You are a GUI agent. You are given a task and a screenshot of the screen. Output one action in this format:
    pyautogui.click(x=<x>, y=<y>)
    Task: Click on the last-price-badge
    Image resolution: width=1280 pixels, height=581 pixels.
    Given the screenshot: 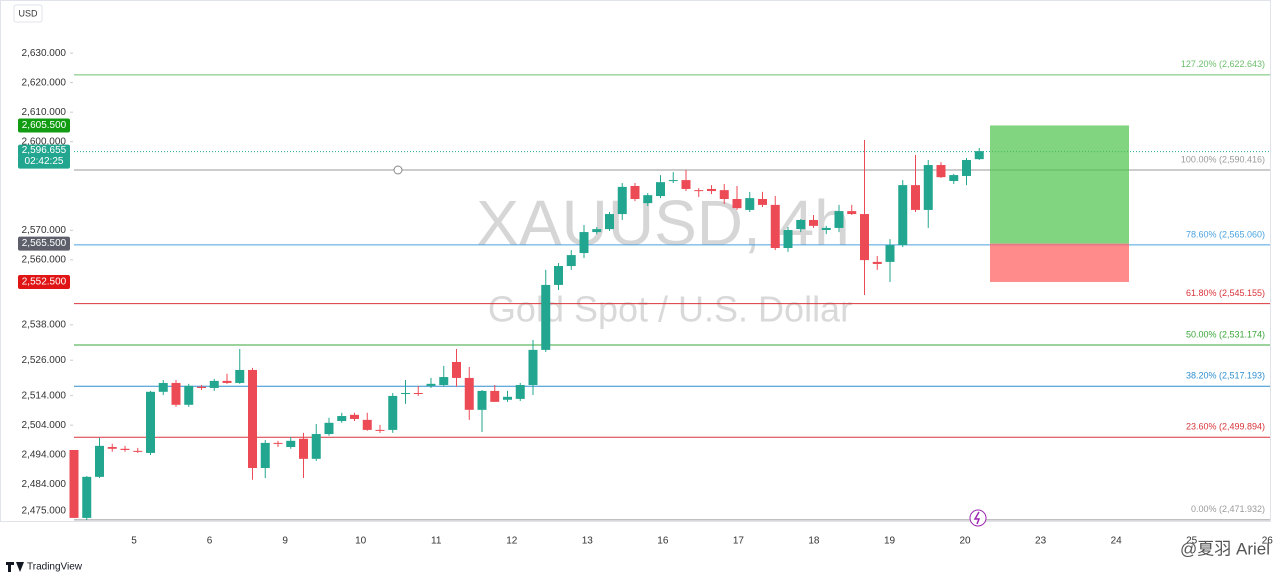 What is the action you would take?
    pyautogui.click(x=44, y=156)
    